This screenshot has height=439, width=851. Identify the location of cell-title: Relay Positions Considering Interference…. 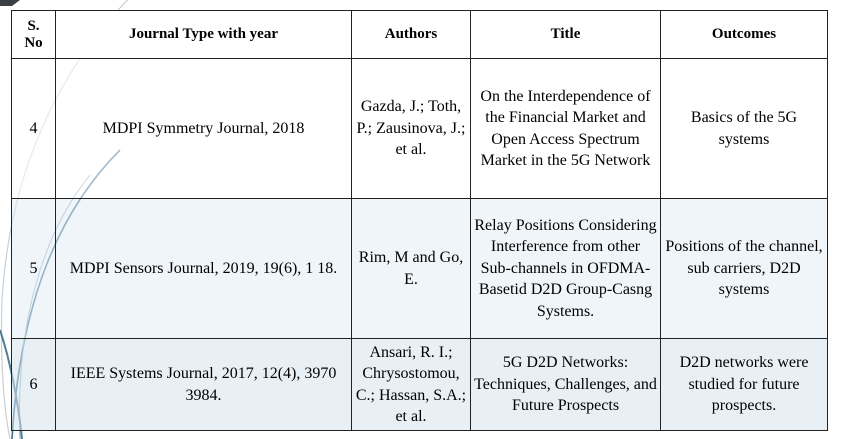
(565, 268).